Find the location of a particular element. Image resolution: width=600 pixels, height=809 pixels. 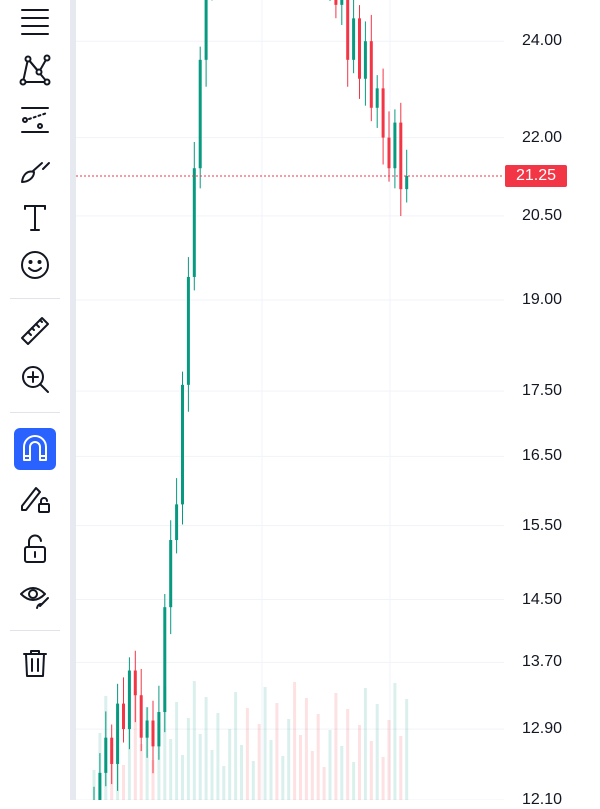

trend-lines-tool is located at coordinates (35, 21).